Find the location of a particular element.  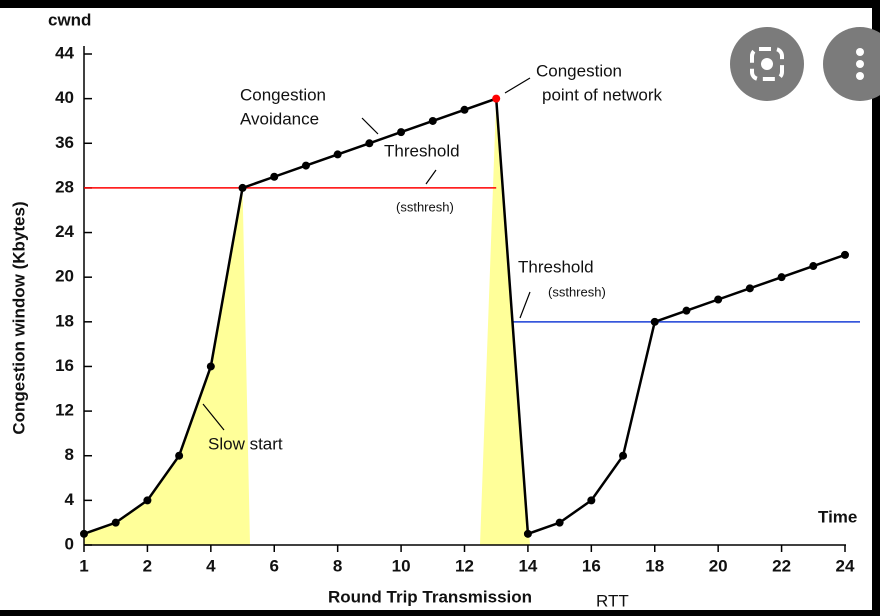

drop-fill is located at coordinates (505, 322).